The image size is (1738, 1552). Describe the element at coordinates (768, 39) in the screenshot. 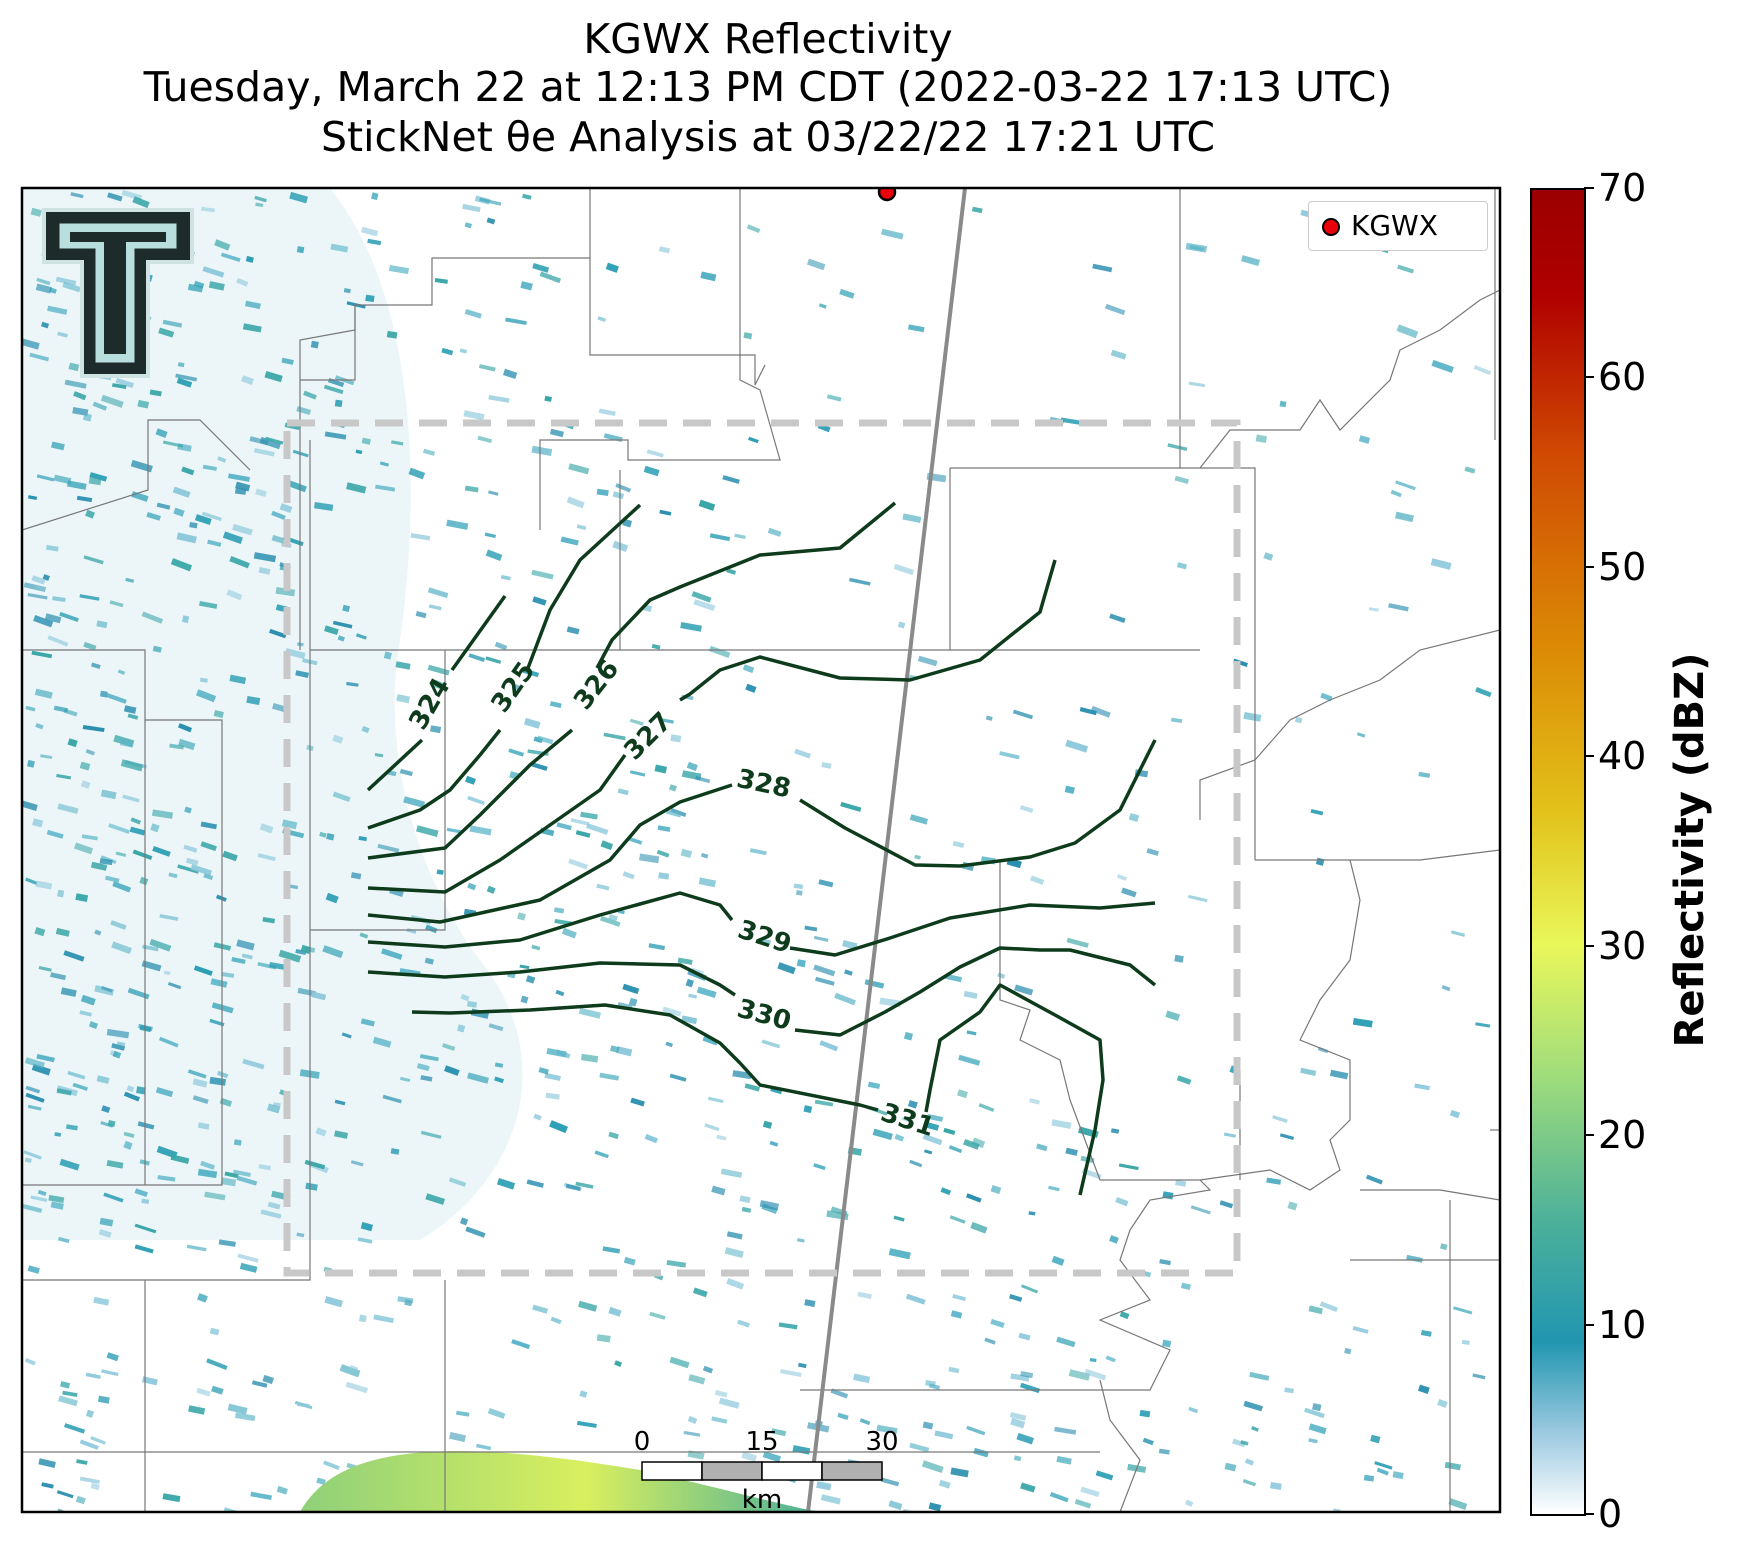

I see `title-line-1: KGWX Reflectivity` at that location.